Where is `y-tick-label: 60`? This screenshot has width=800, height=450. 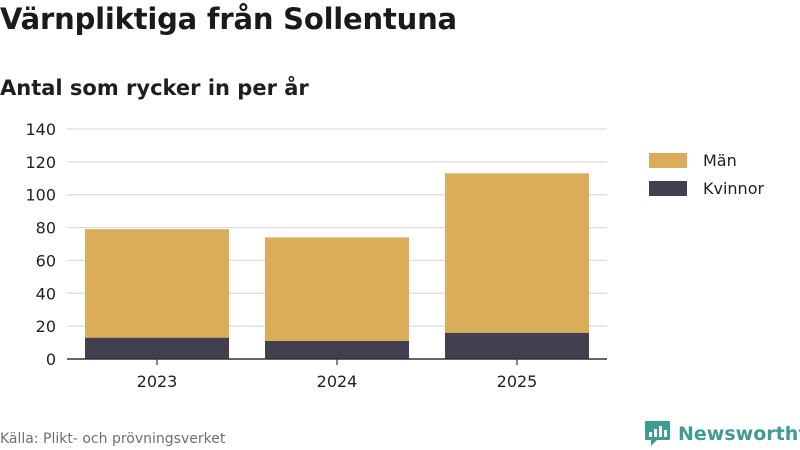 y-tick-label: 60 is located at coordinates (46, 260).